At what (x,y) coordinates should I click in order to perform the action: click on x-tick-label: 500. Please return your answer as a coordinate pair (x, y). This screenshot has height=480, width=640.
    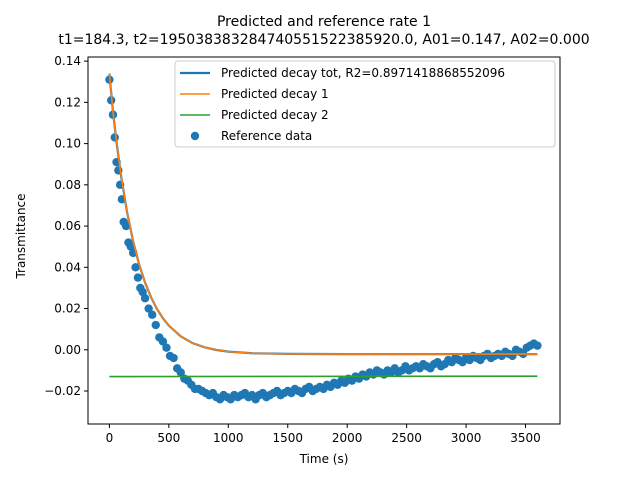
    Looking at the image, I should click on (168, 438).